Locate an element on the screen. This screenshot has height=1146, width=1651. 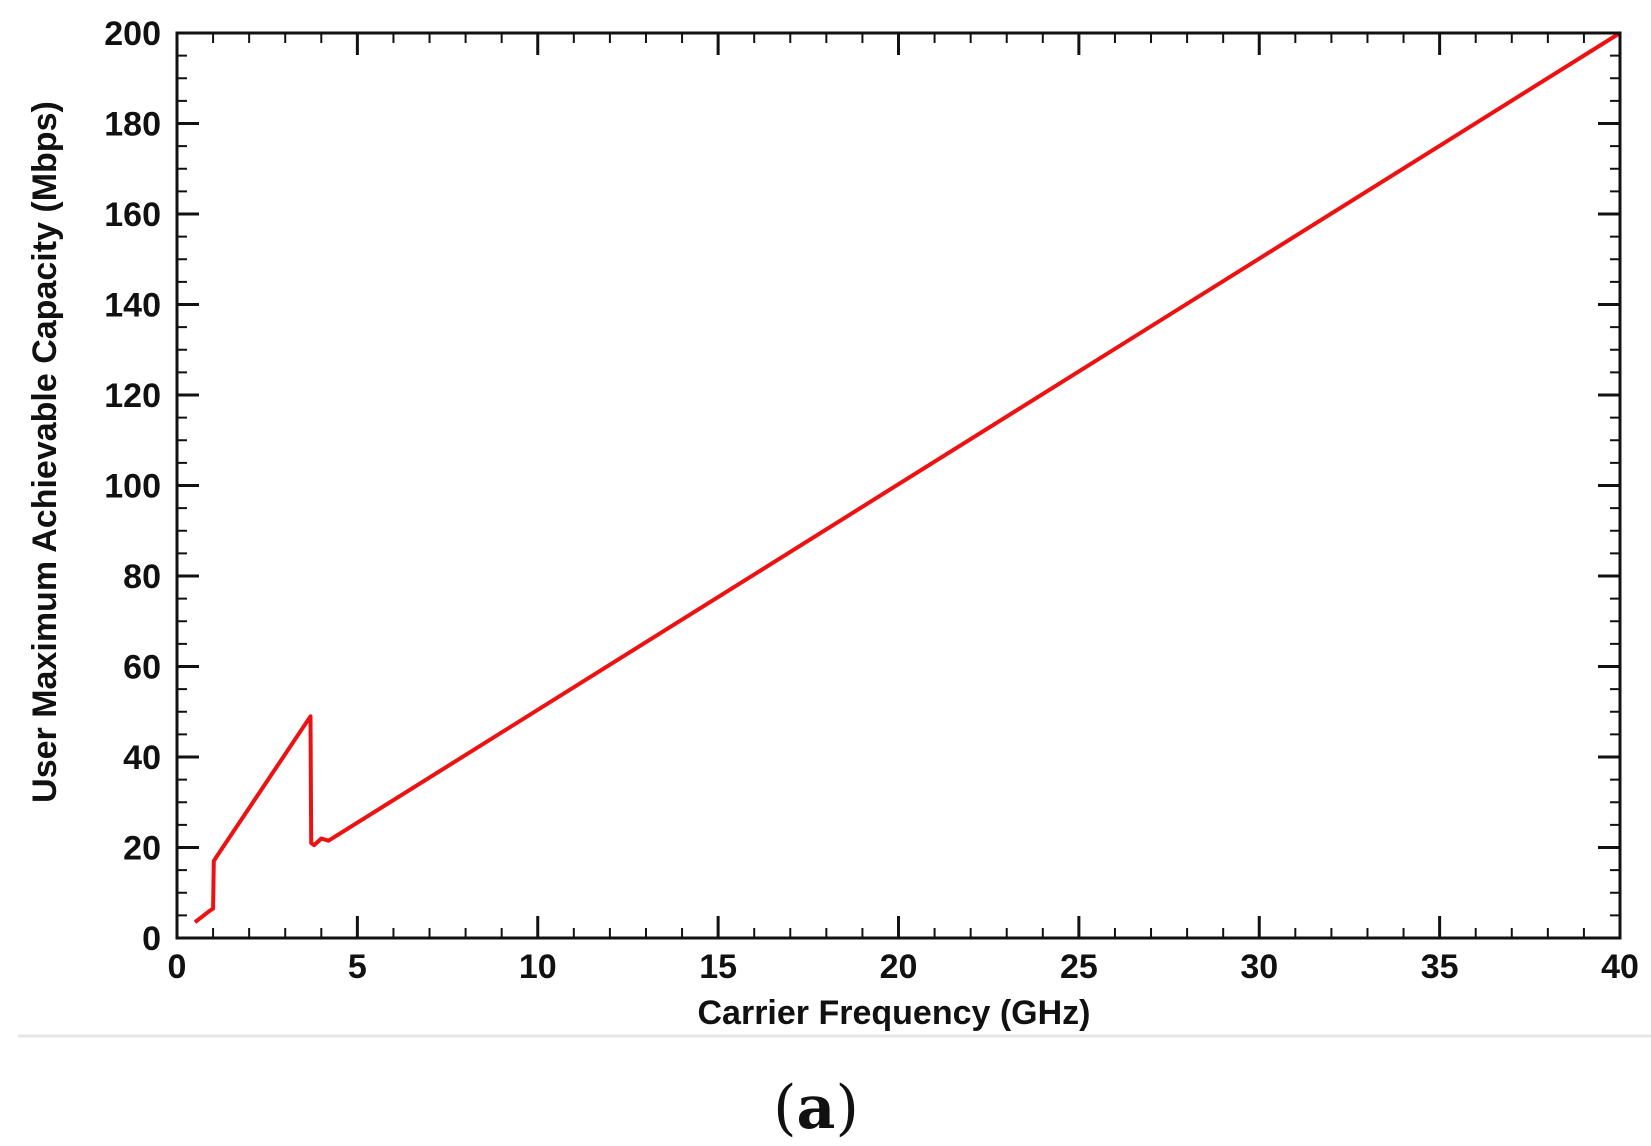
figure-caption: (a) is located at coordinates (816, 1108).